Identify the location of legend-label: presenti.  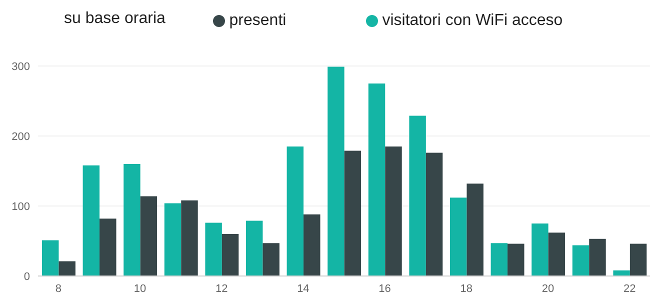
(257, 20).